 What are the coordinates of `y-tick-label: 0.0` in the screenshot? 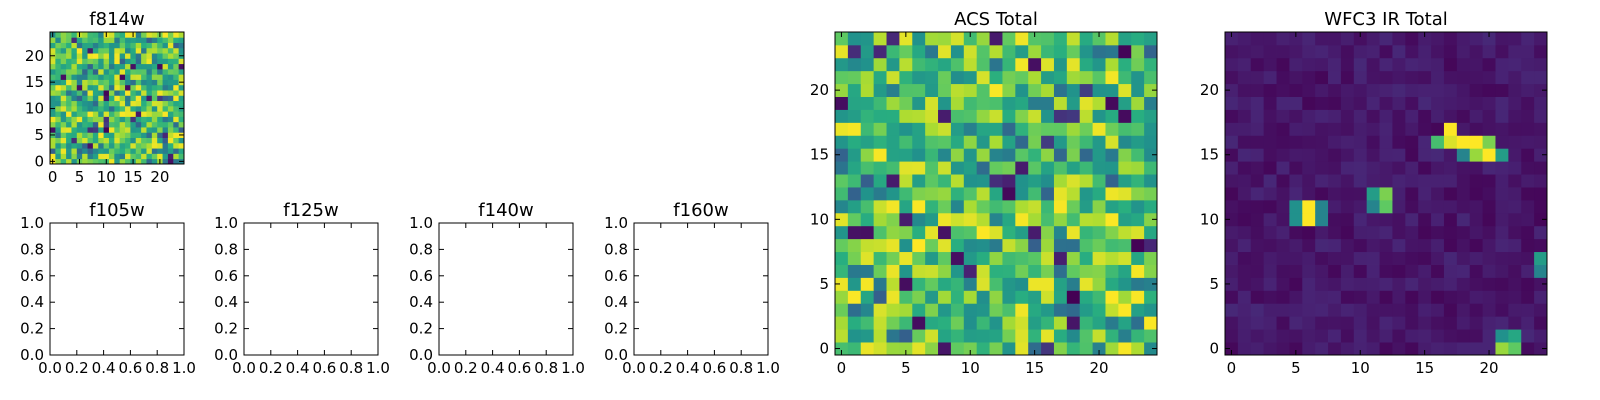 It's located at (226, 355).